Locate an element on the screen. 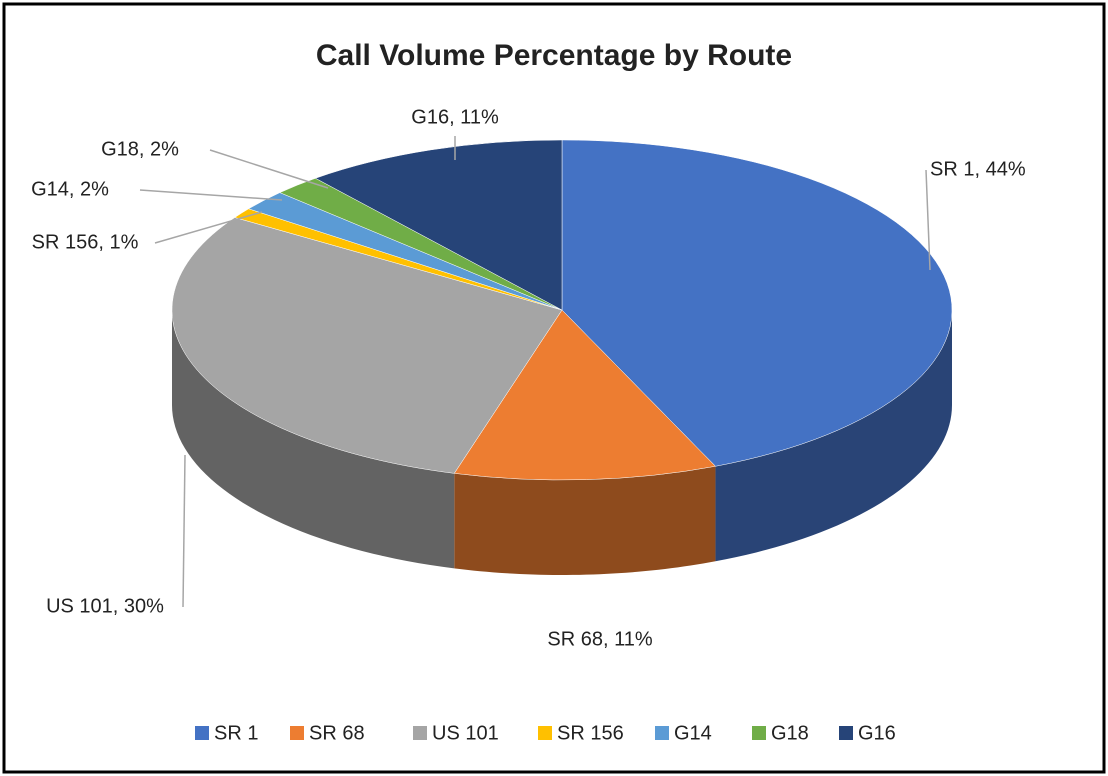  legend-label: SR 1 is located at coordinates (236, 733).